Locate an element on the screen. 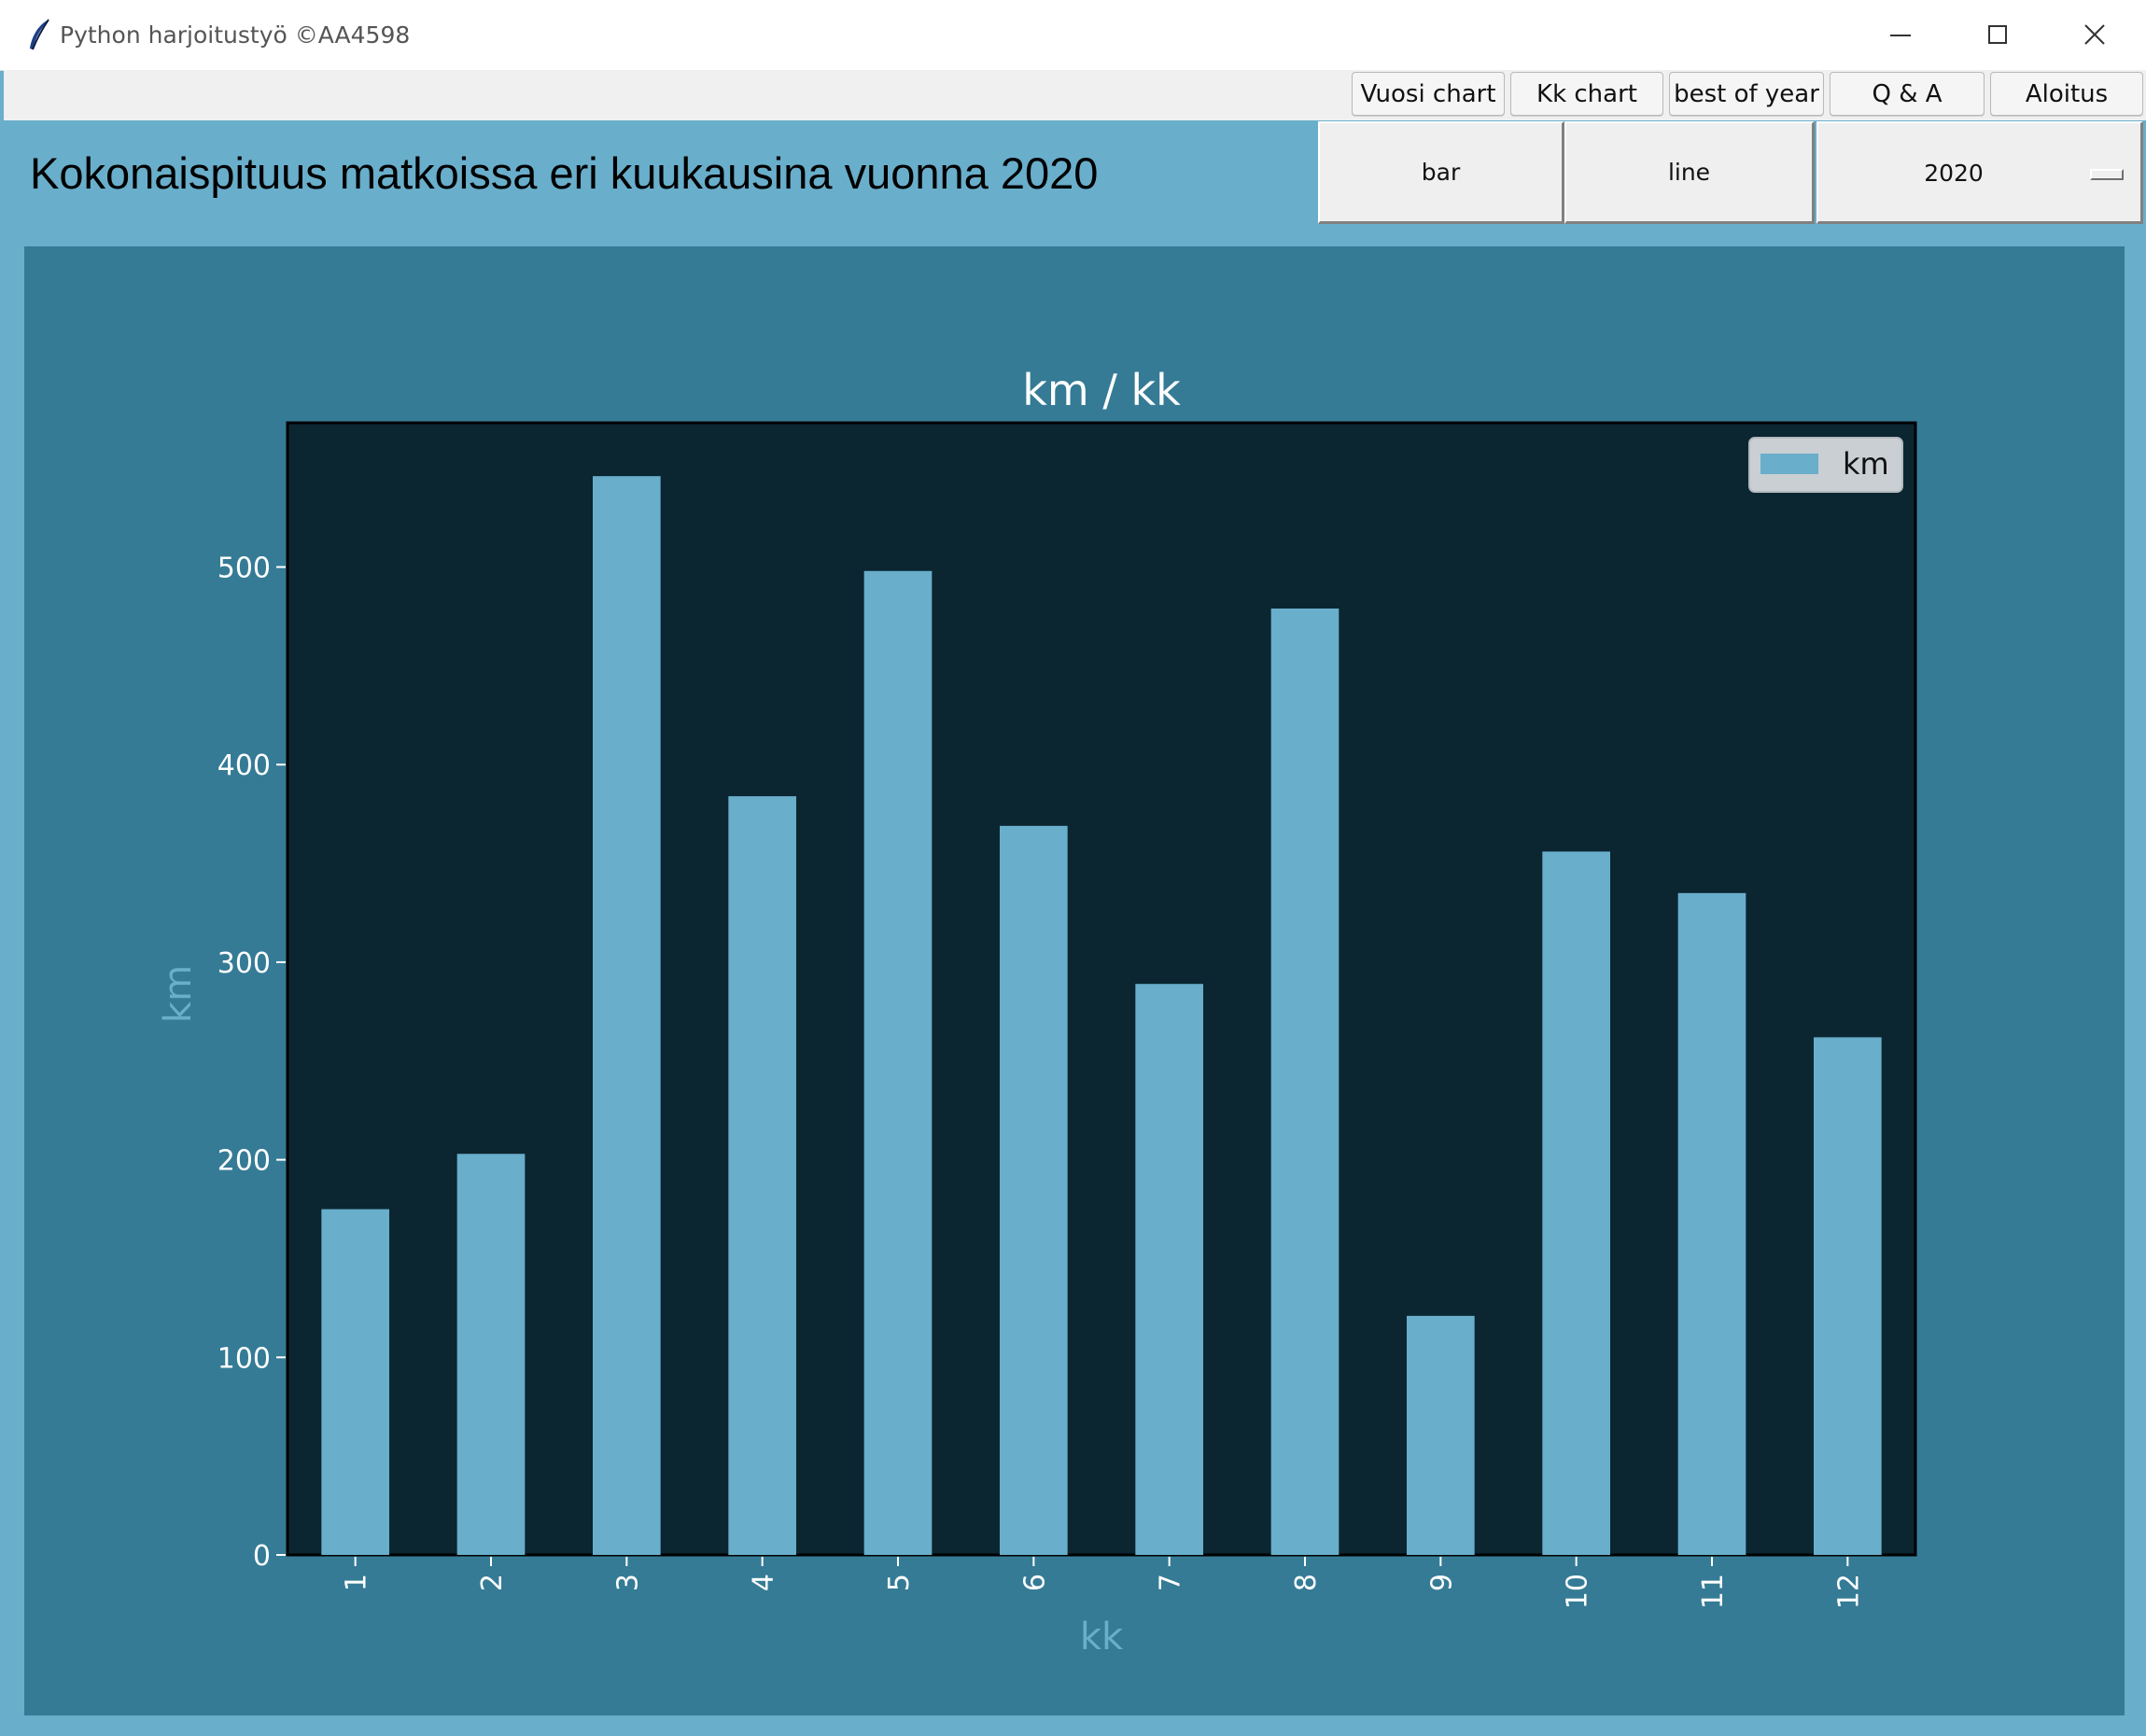 The image size is (2146, 1736). y-axis-label: km is located at coordinates (179, 994).